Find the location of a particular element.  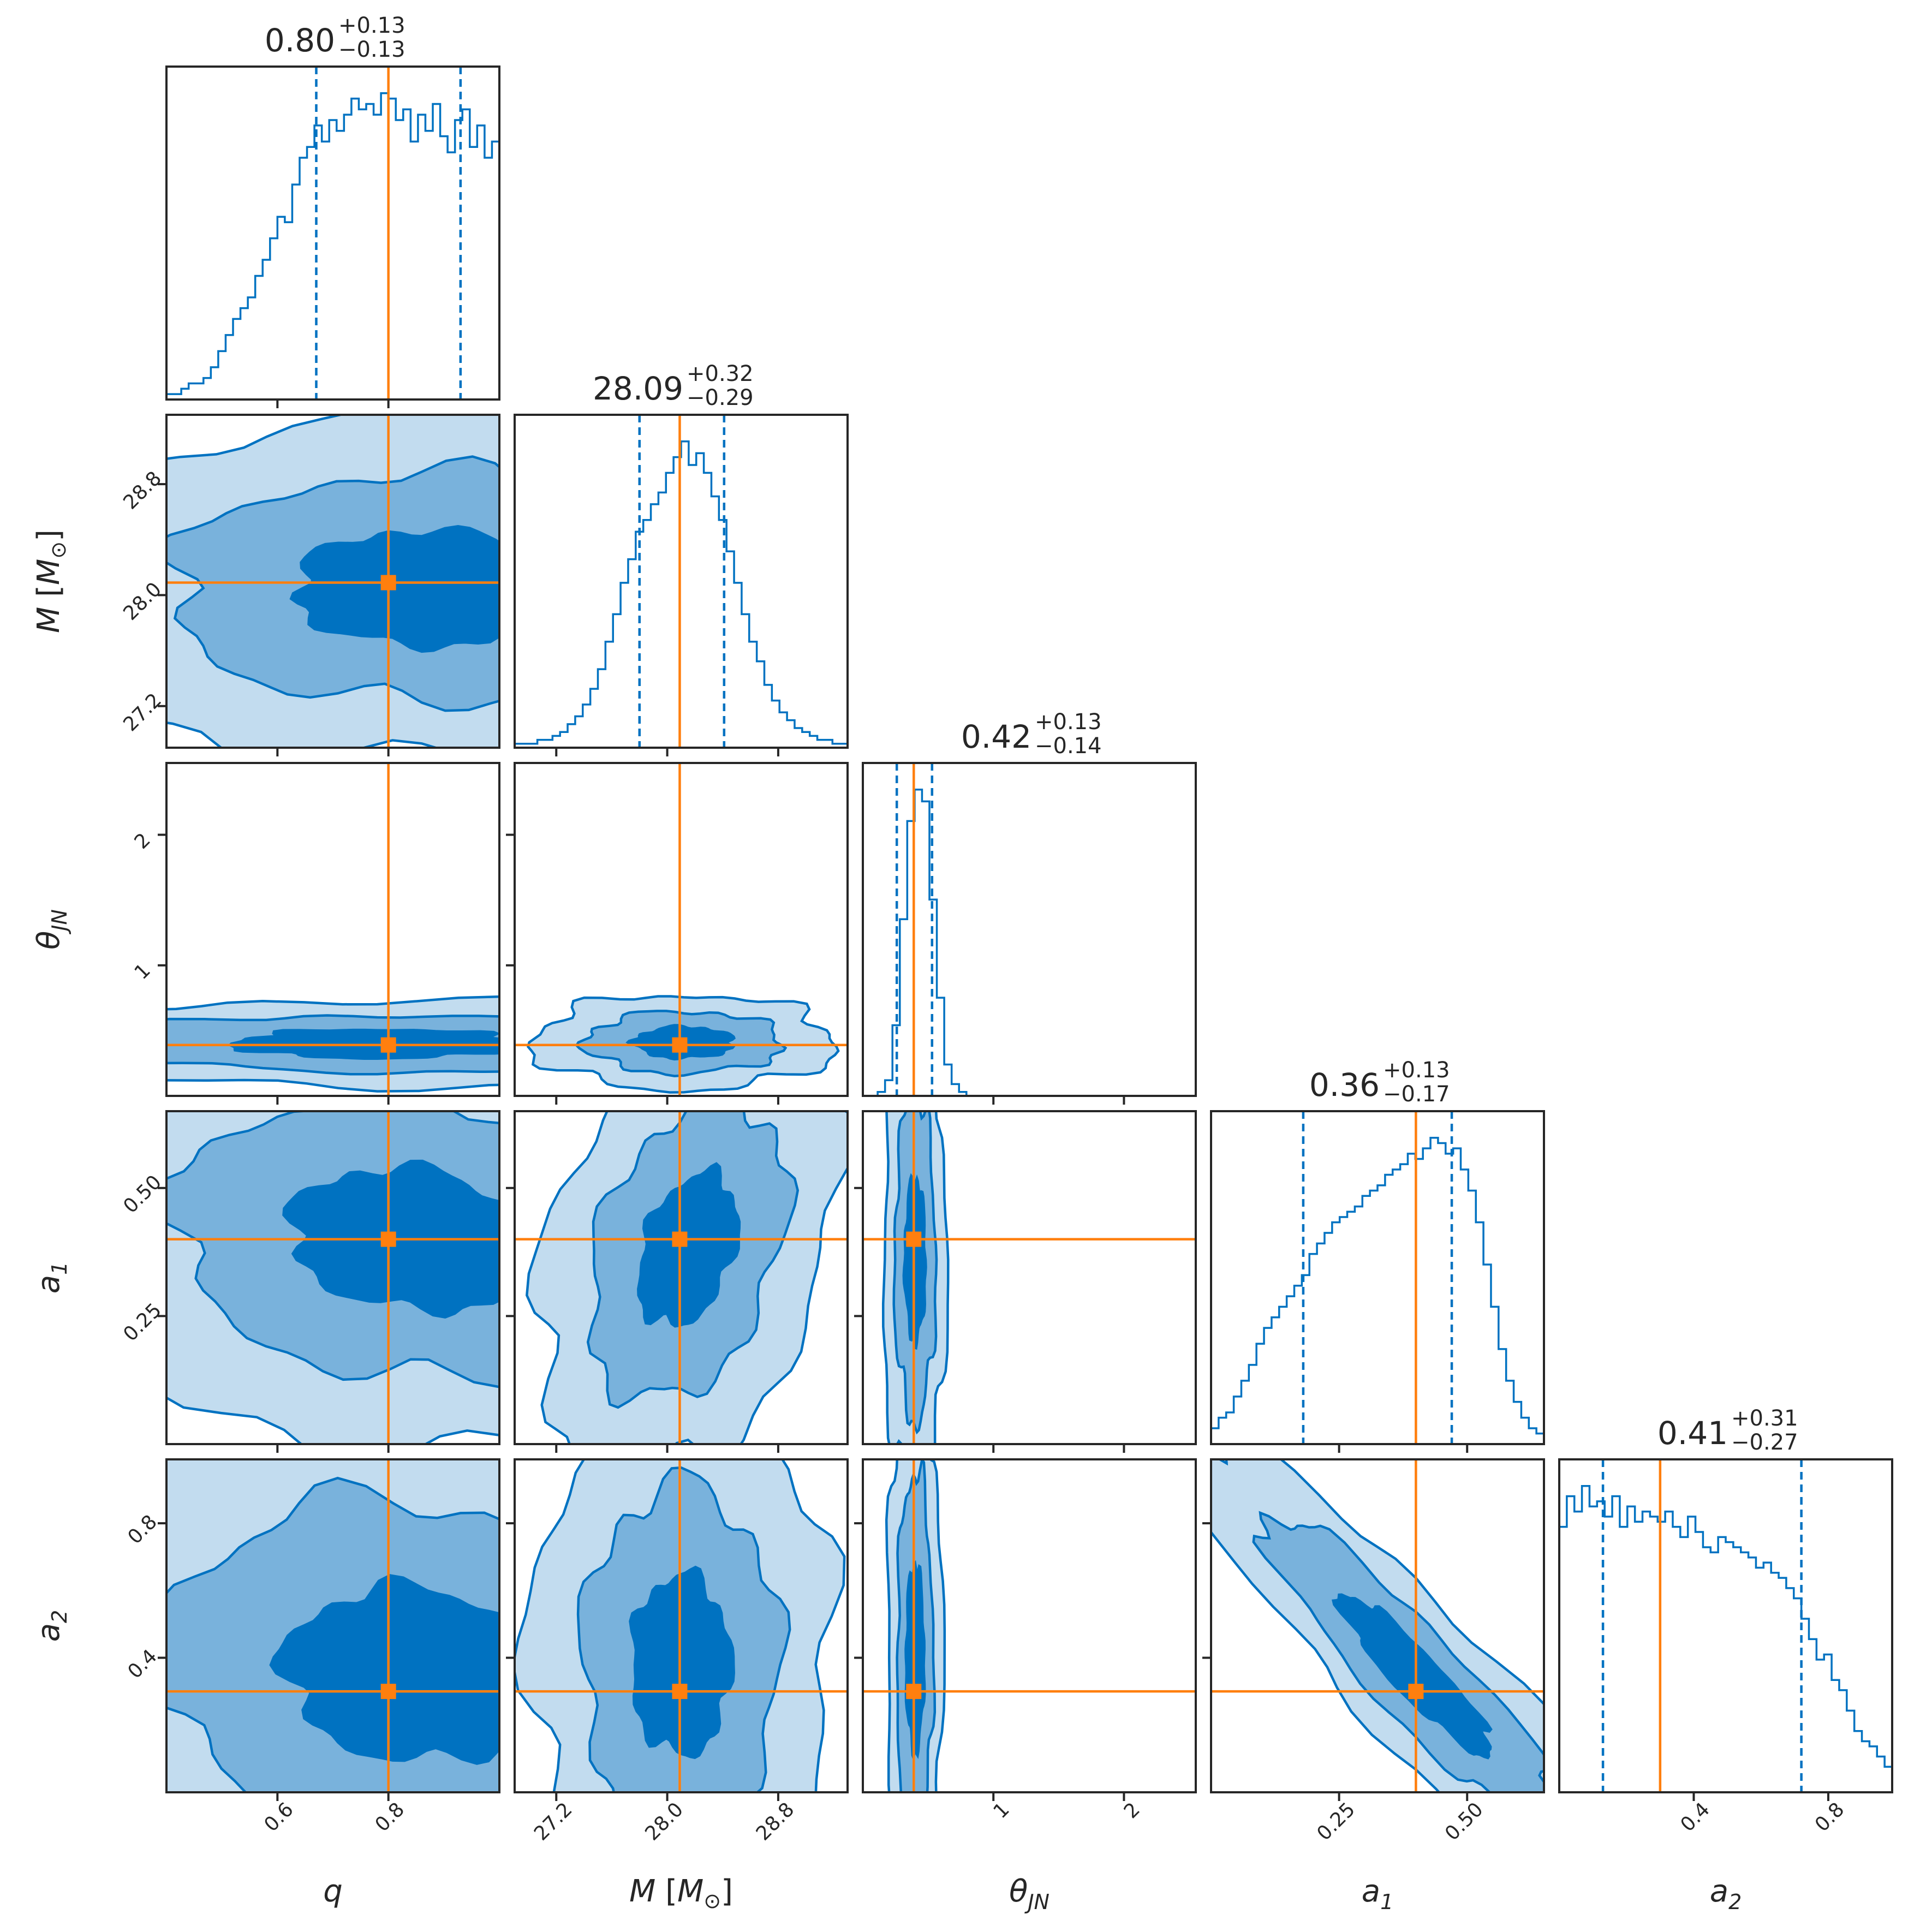

truth-point-q-theta is located at coordinates (388, 1045).